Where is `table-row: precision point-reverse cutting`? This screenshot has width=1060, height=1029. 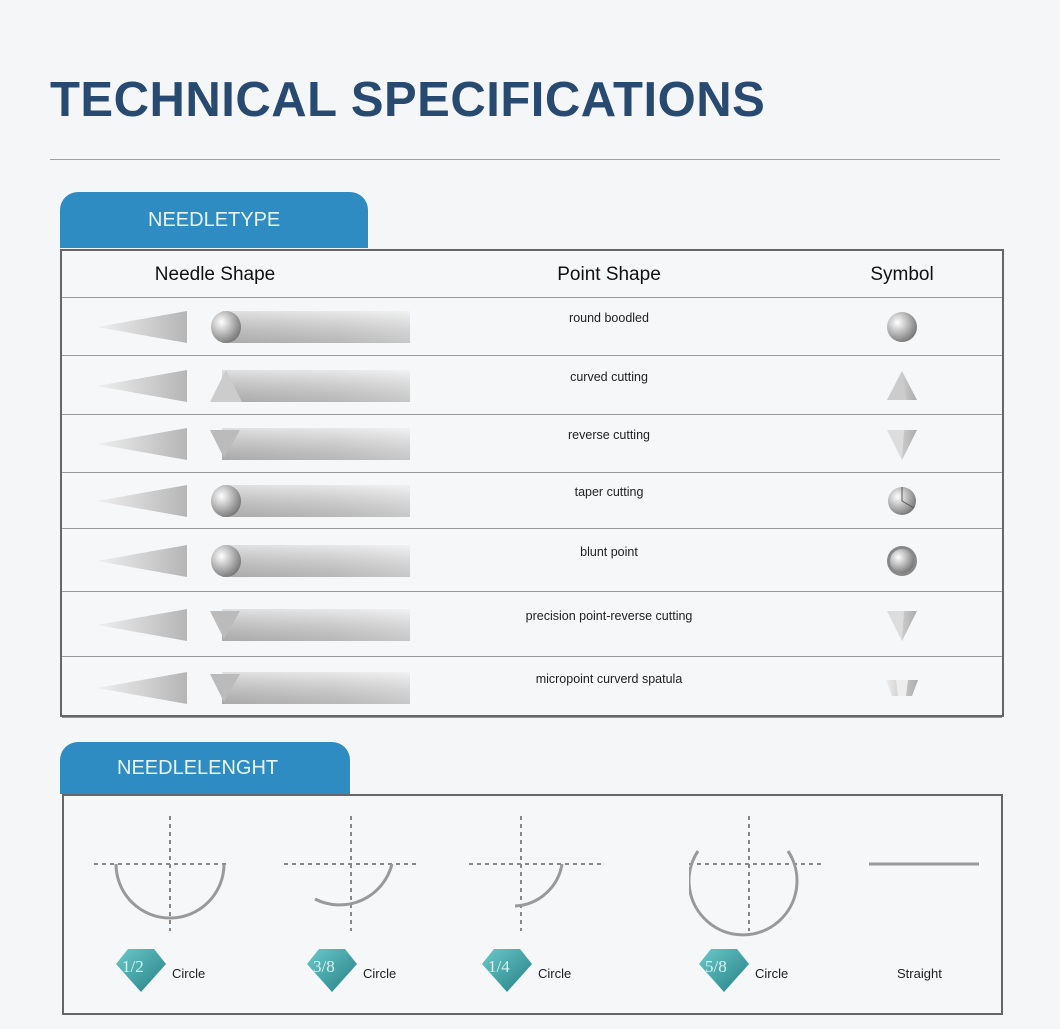
table-row: precision point-reverse cutting is located at coordinates (532, 624).